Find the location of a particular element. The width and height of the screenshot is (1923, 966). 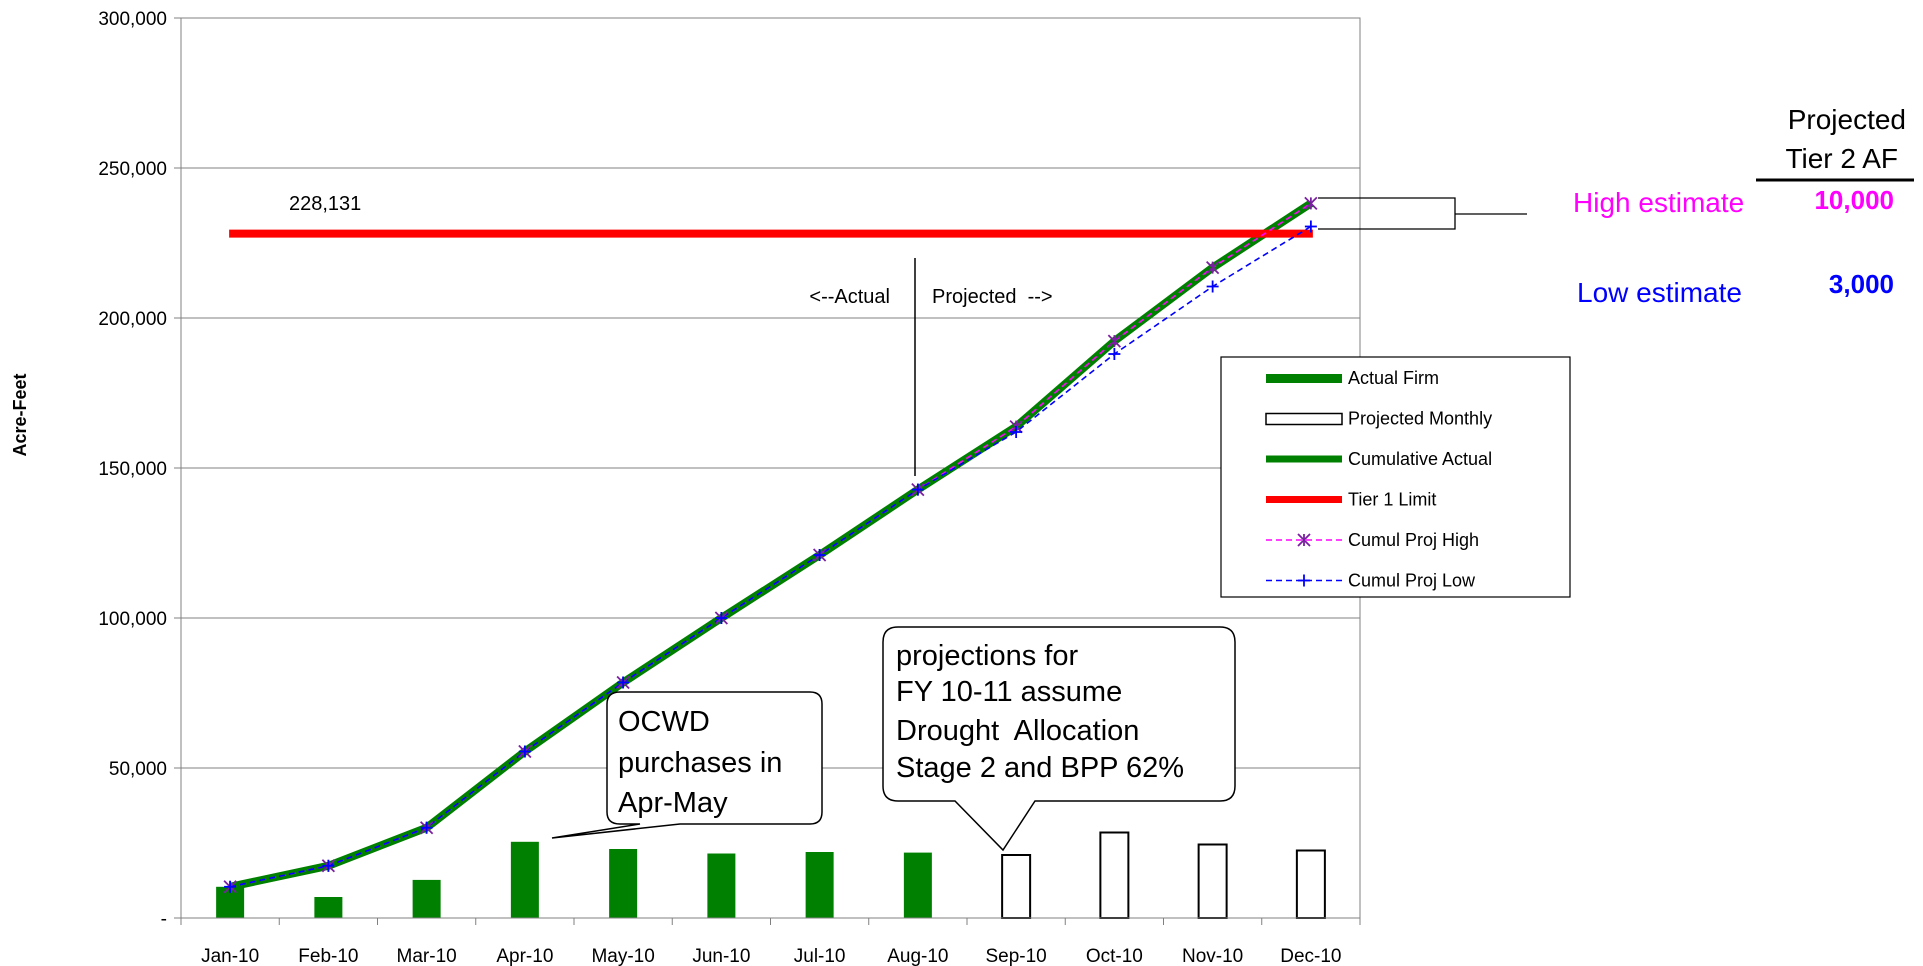

legend-box is located at coordinates (1395, 477).